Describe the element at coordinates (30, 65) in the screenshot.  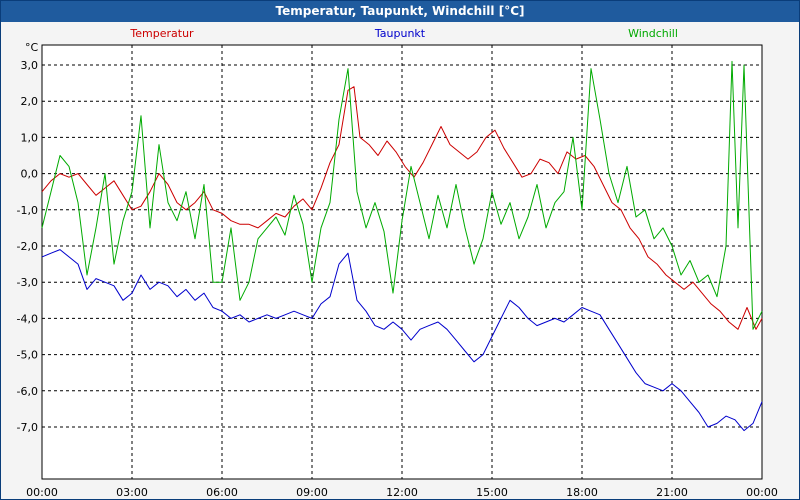
I see `y-tick-label: 3,0` at that location.